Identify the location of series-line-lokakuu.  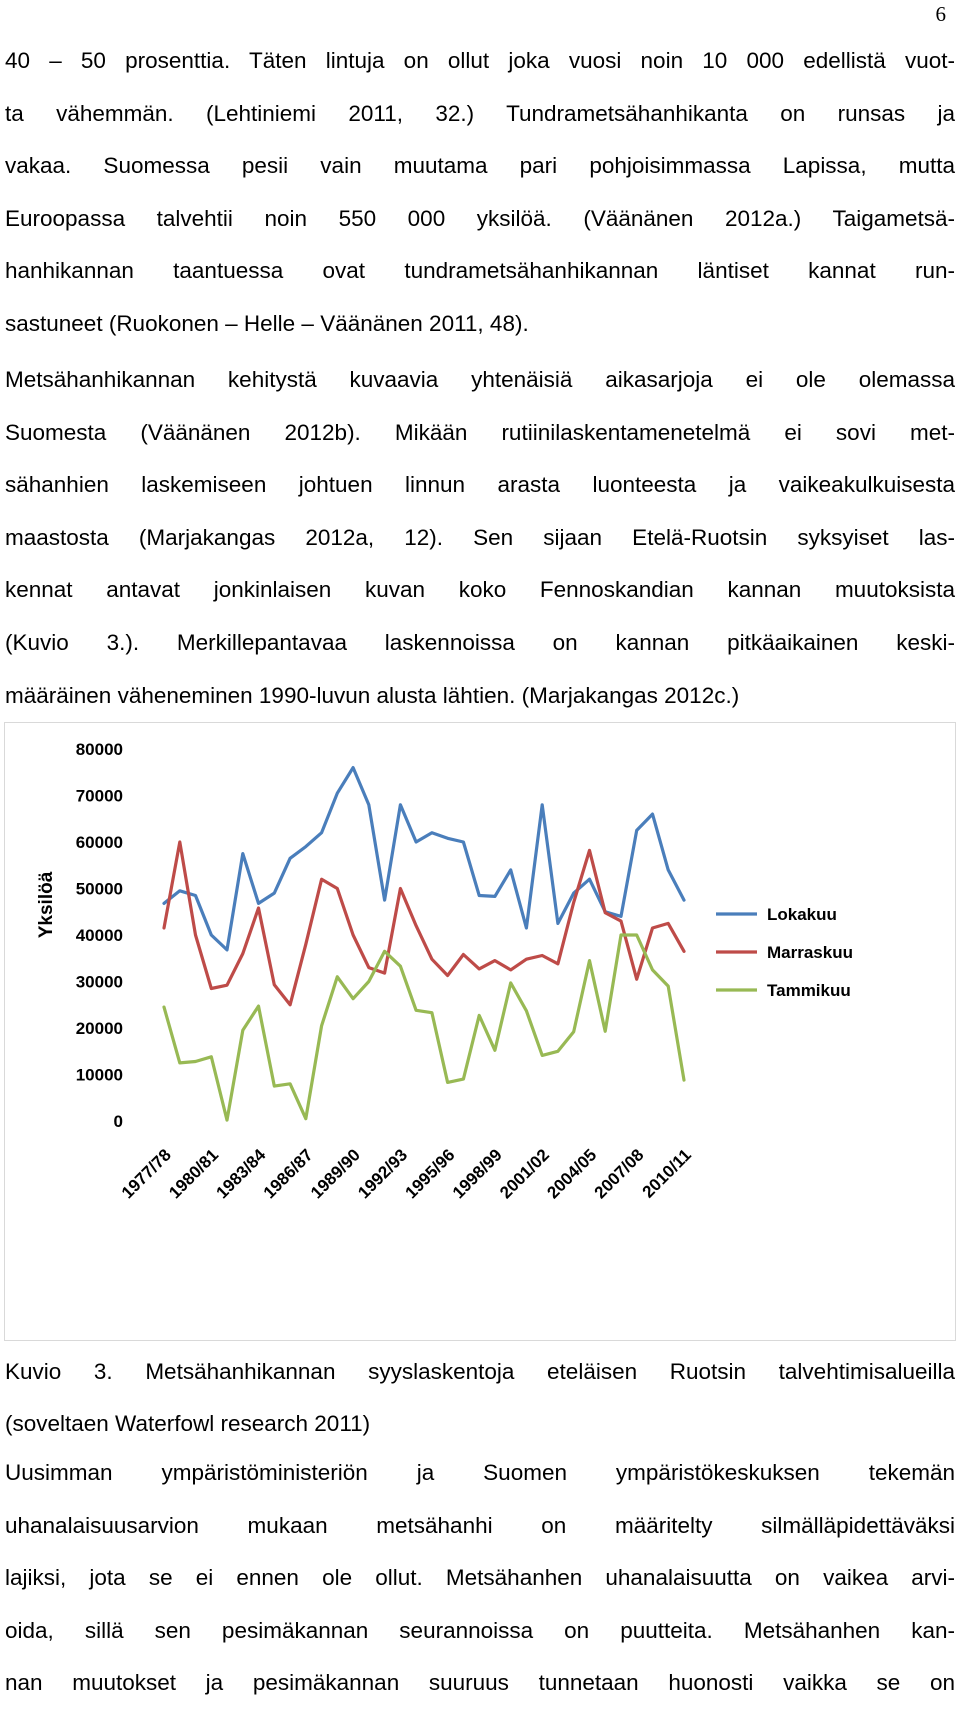
(424, 858).